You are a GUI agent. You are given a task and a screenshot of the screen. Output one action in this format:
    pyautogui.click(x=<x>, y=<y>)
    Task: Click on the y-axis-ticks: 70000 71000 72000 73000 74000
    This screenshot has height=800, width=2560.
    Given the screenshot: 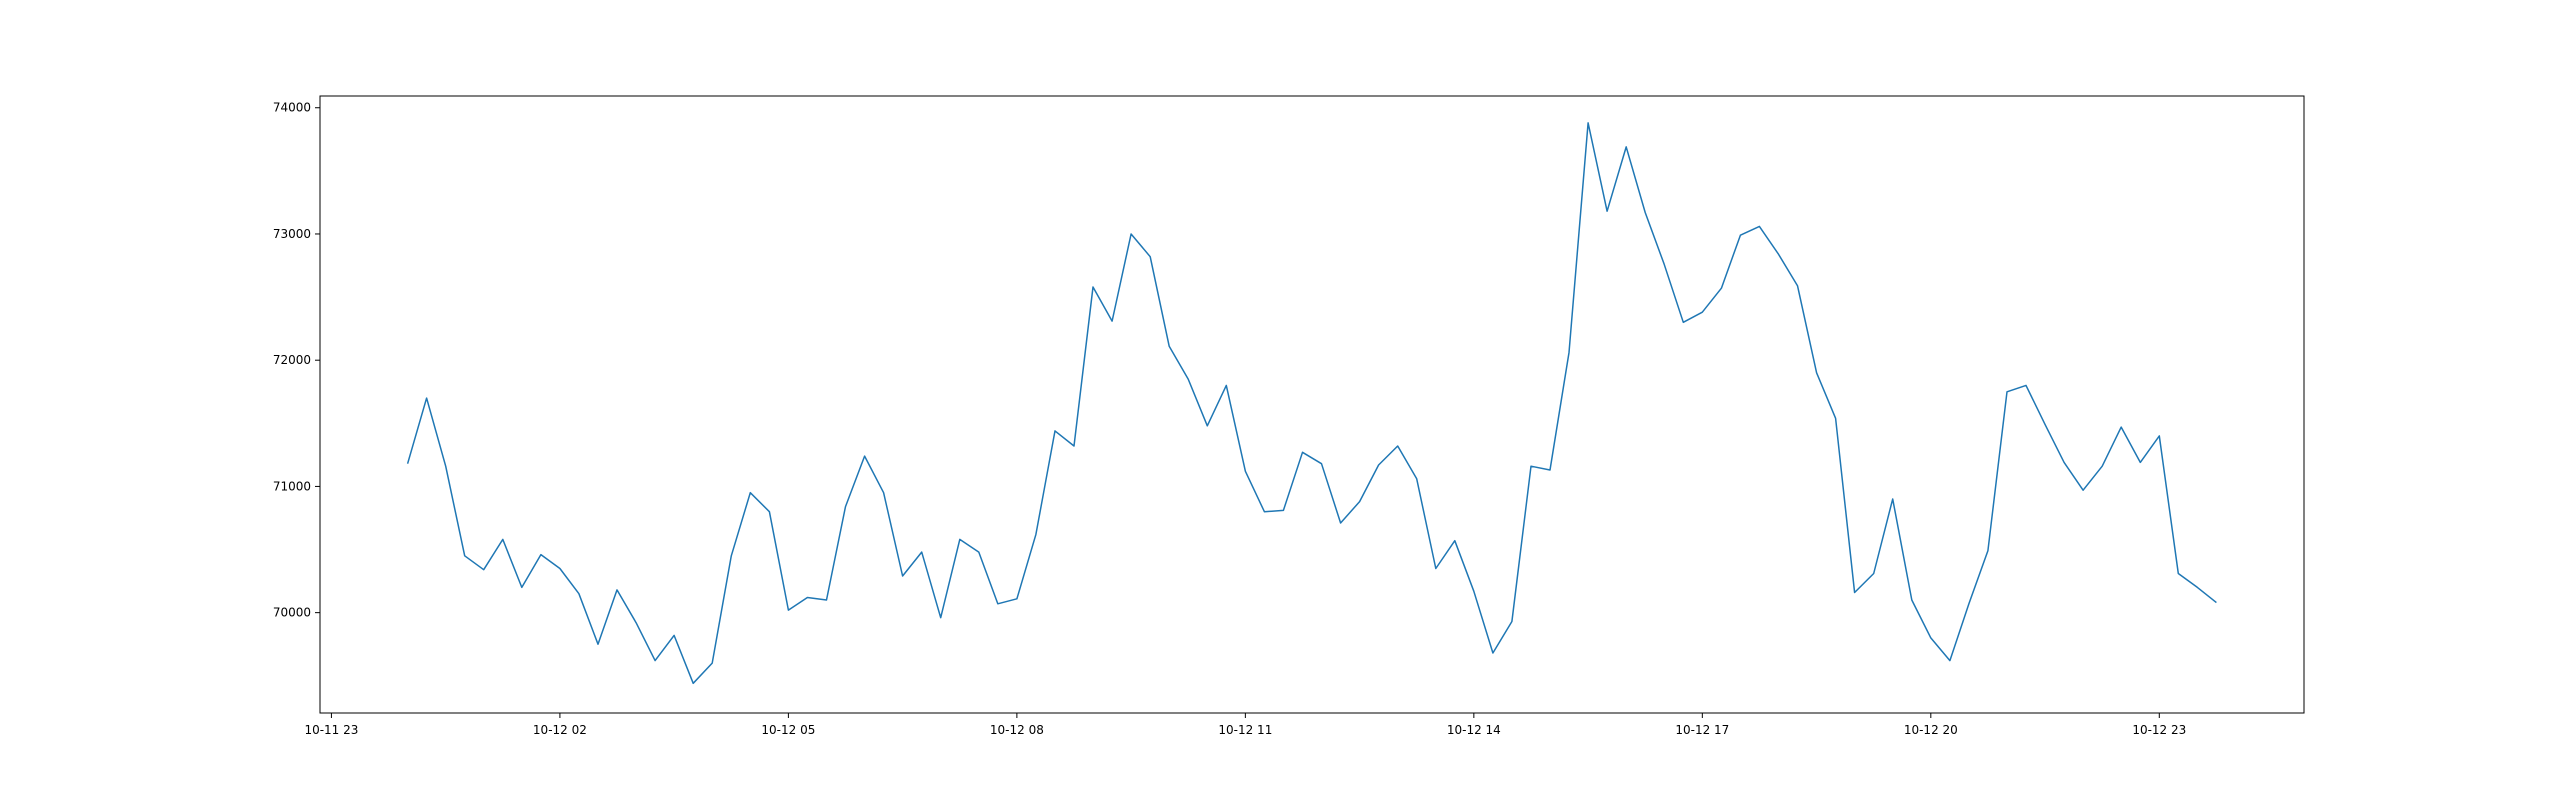 What is the action you would take?
    pyautogui.click(x=296, y=360)
    